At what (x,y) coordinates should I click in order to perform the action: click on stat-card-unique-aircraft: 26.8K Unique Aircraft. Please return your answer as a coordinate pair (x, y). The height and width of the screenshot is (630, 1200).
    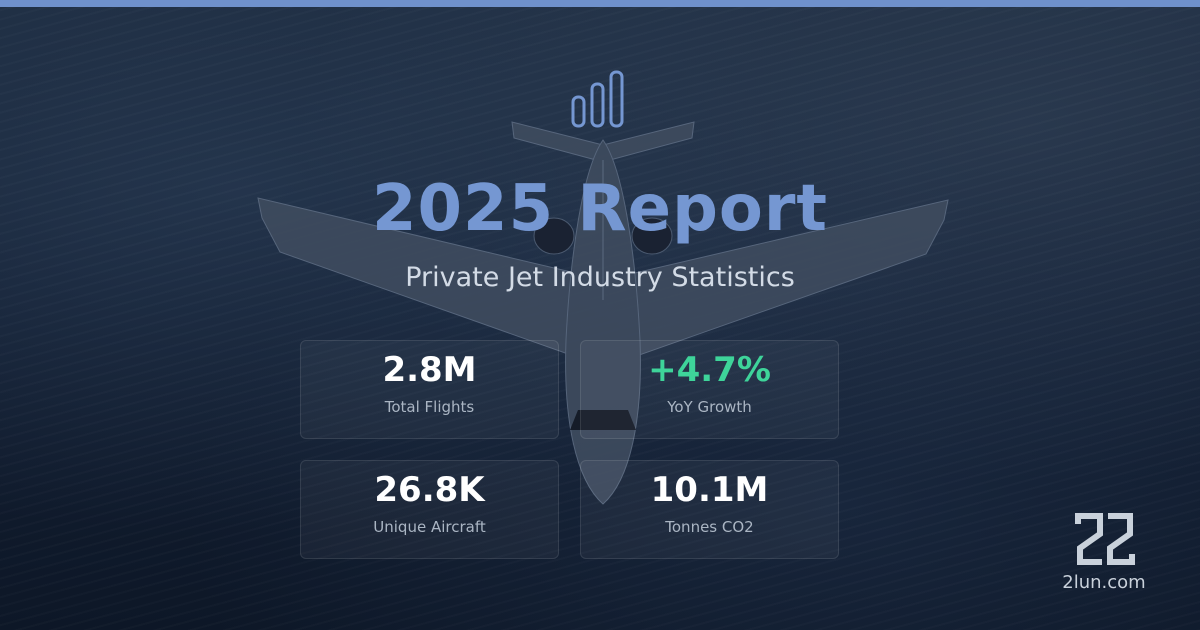
    Looking at the image, I should click on (429, 509).